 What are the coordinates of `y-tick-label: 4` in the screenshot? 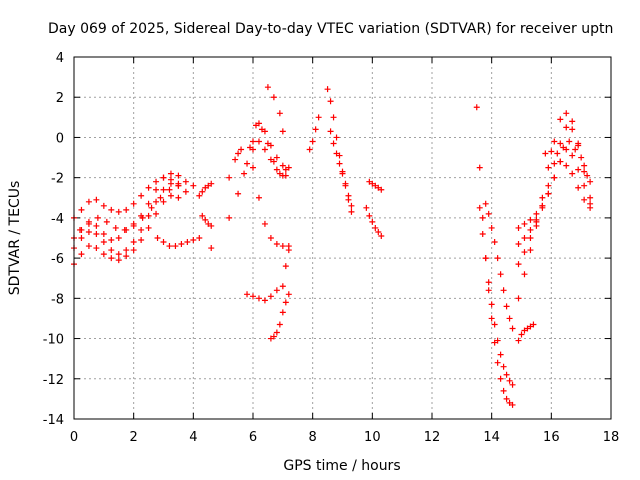 It's located at (60, 58).